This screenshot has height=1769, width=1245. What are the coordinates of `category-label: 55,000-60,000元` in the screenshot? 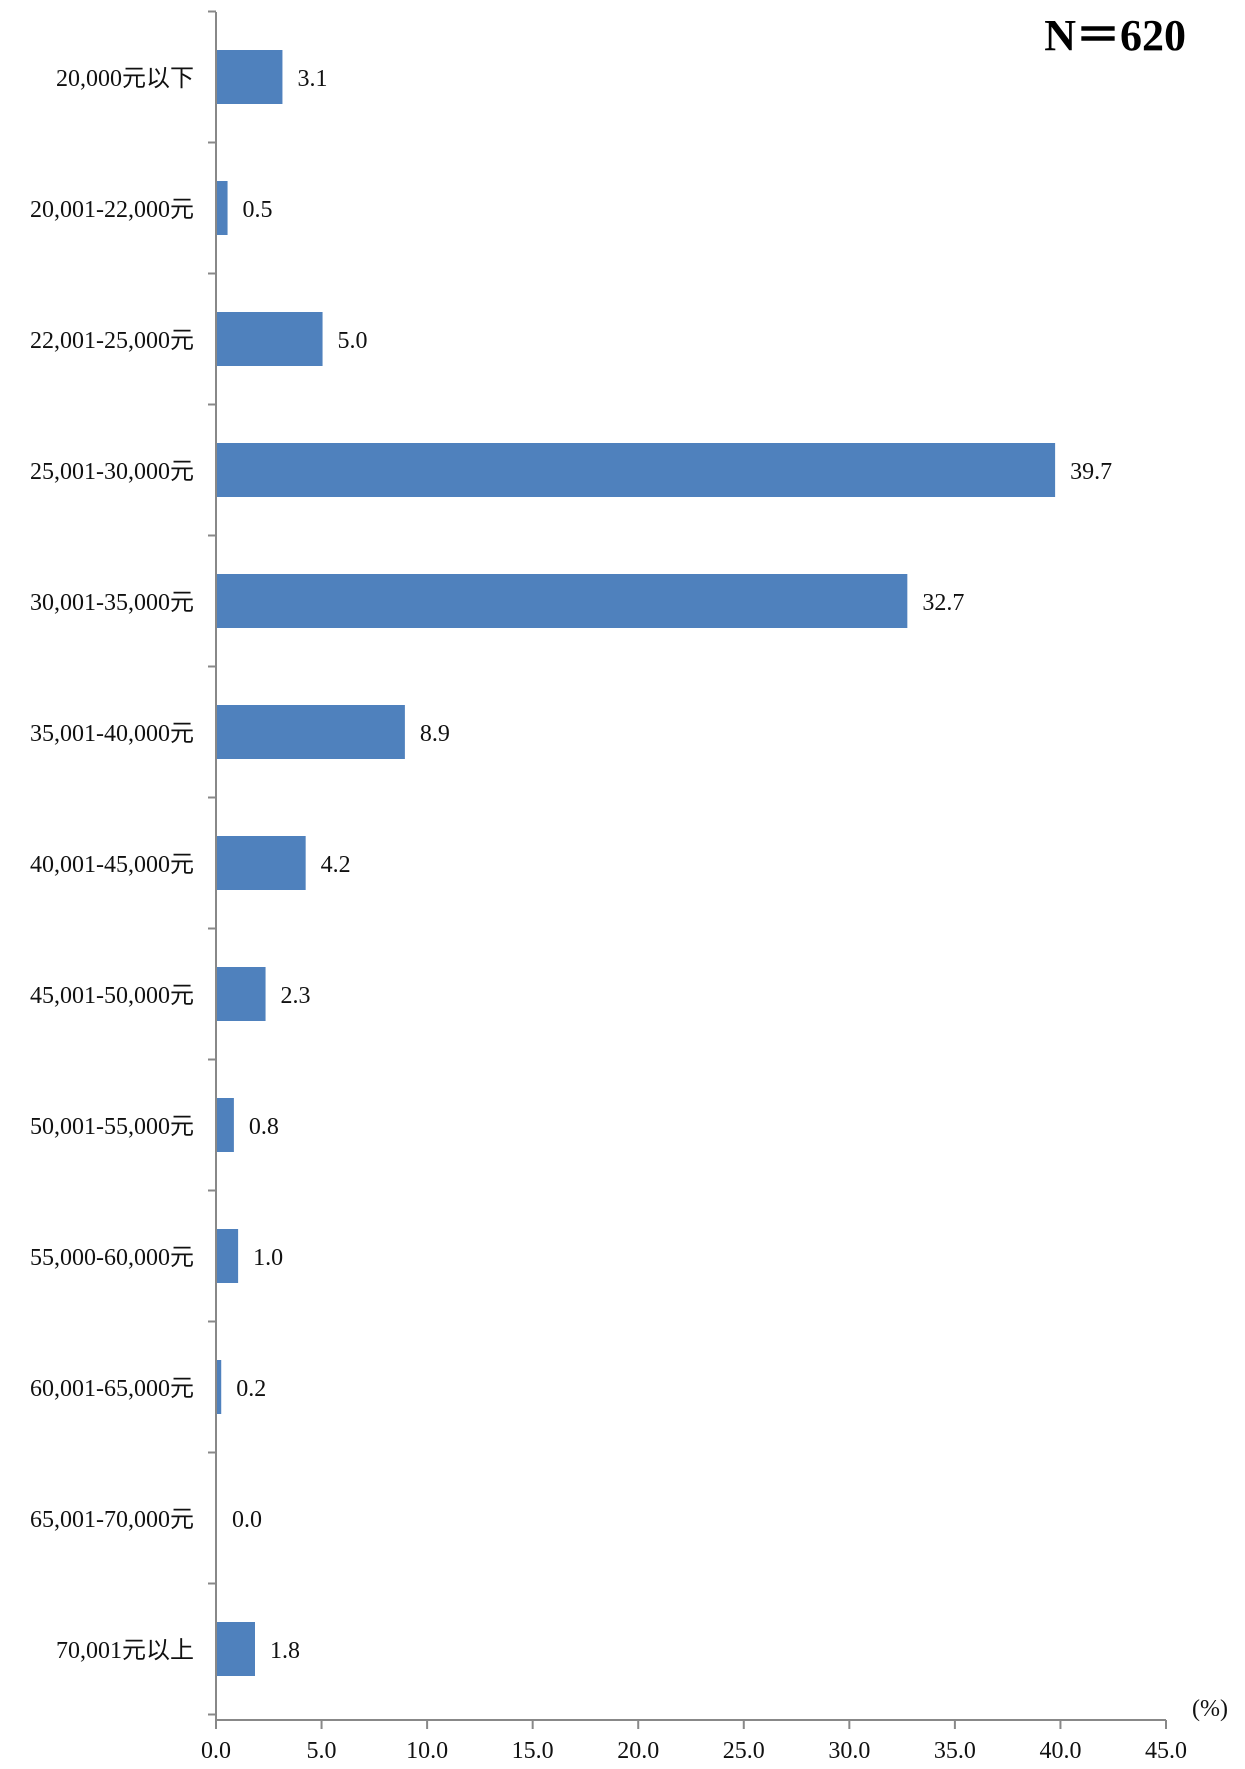 It's located at (112, 1258).